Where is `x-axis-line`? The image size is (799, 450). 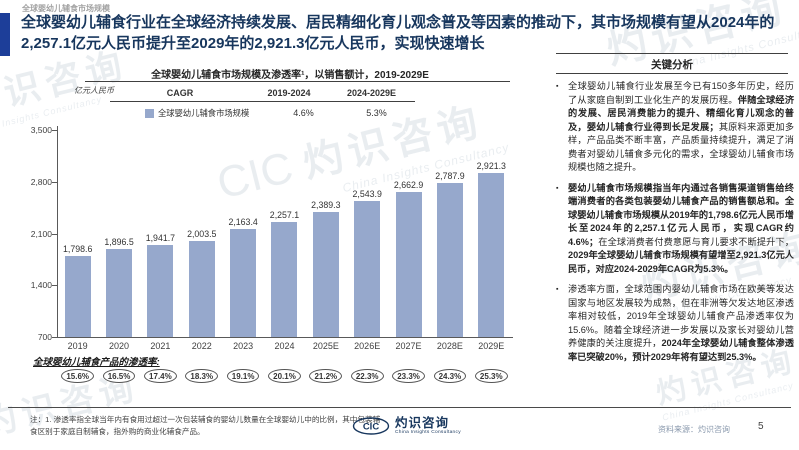 x-axis-line is located at coordinates (285, 337).